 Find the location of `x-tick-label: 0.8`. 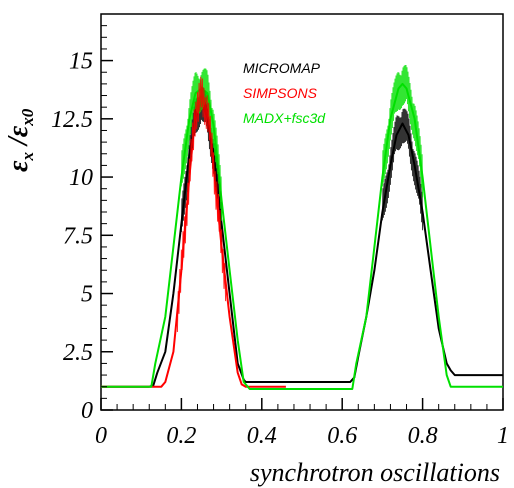

x-tick-label: 0.8 is located at coordinates (423, 436).